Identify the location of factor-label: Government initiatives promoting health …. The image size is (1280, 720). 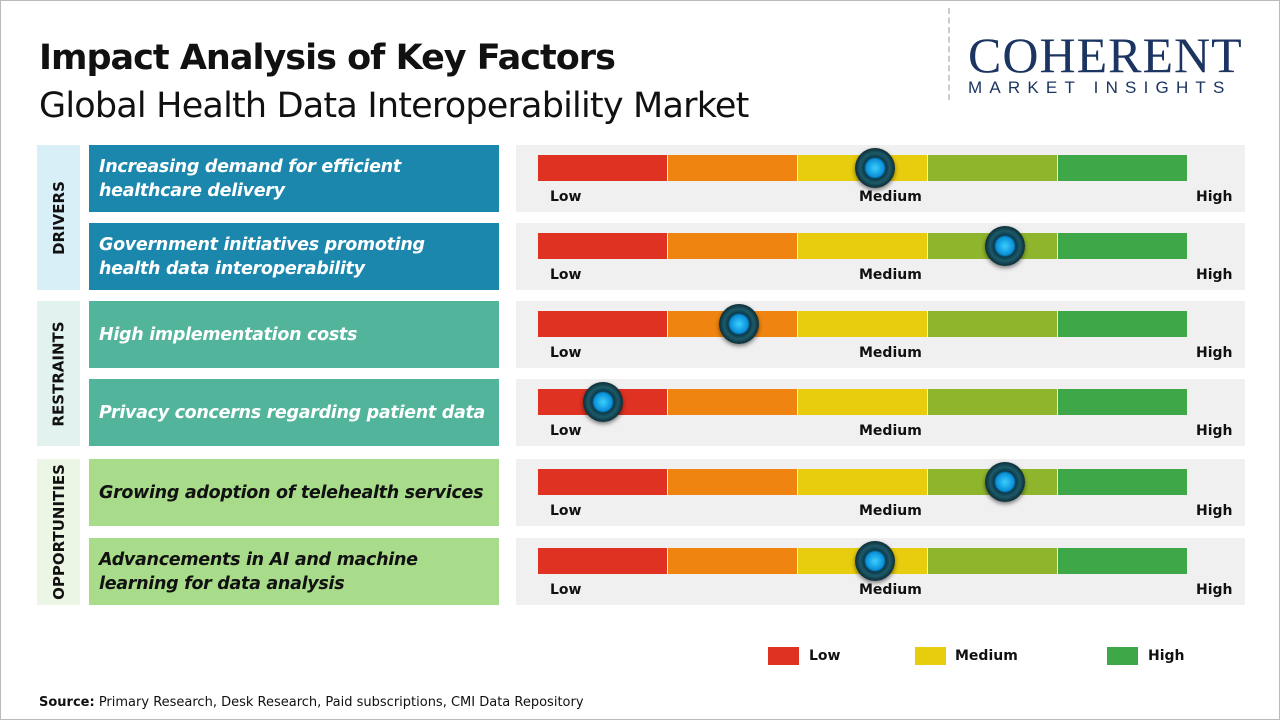
(294, 256).